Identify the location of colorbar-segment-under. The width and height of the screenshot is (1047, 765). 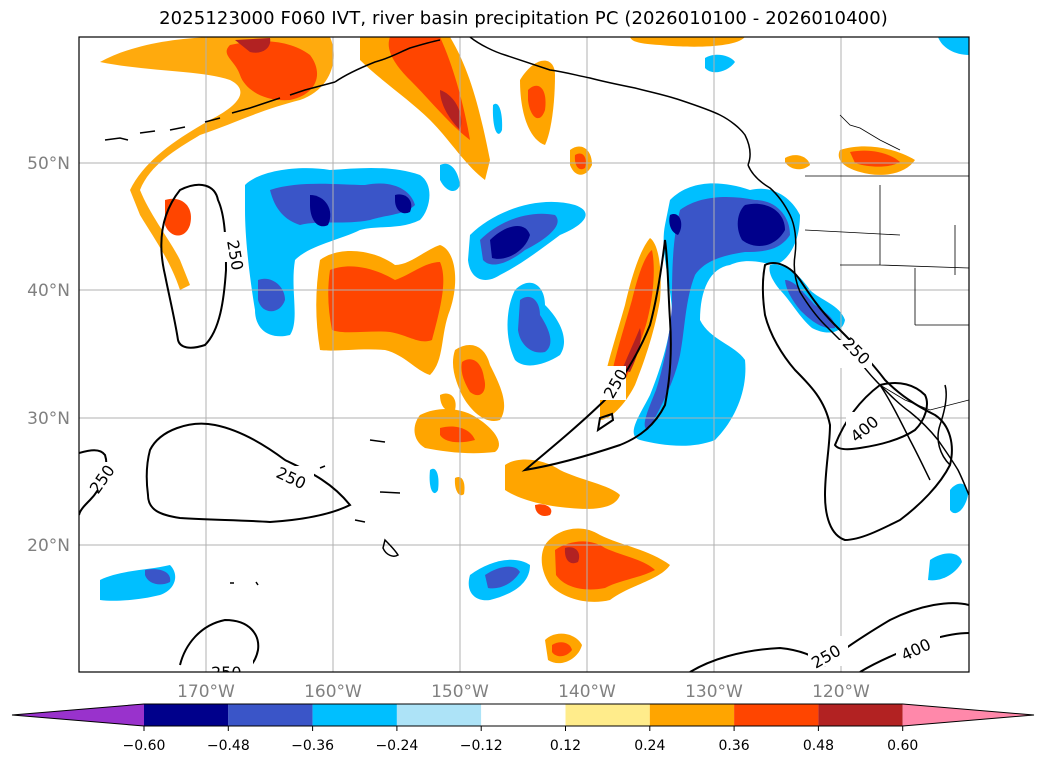
(78, 715).